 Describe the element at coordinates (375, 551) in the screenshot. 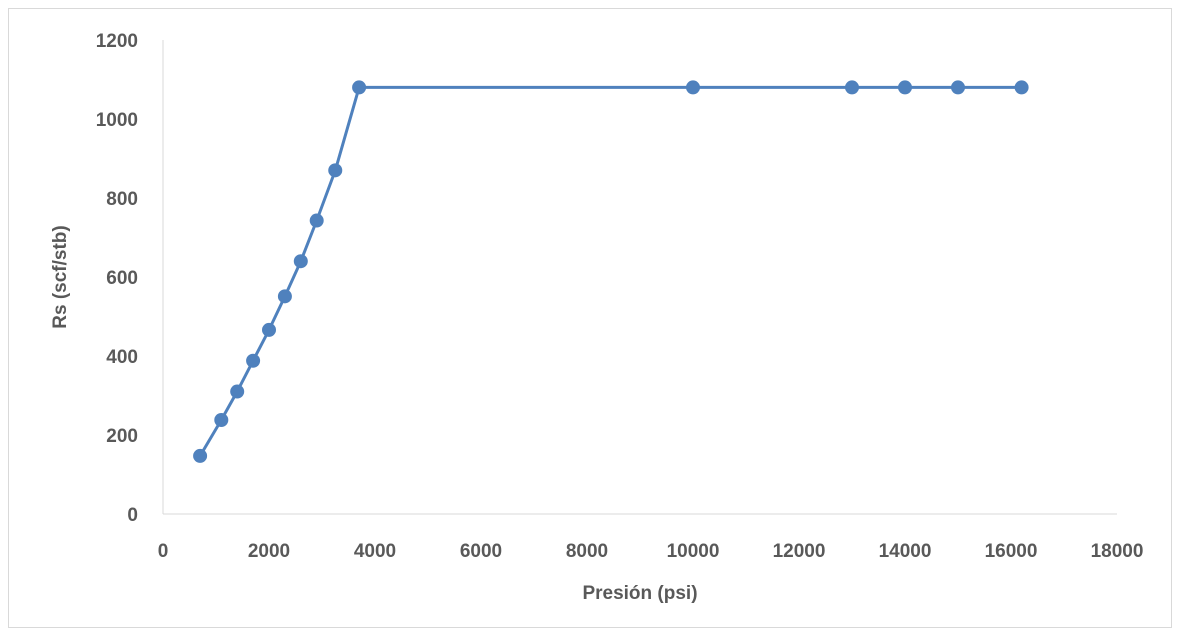

I see `x-tick-label: 4000` at that location.